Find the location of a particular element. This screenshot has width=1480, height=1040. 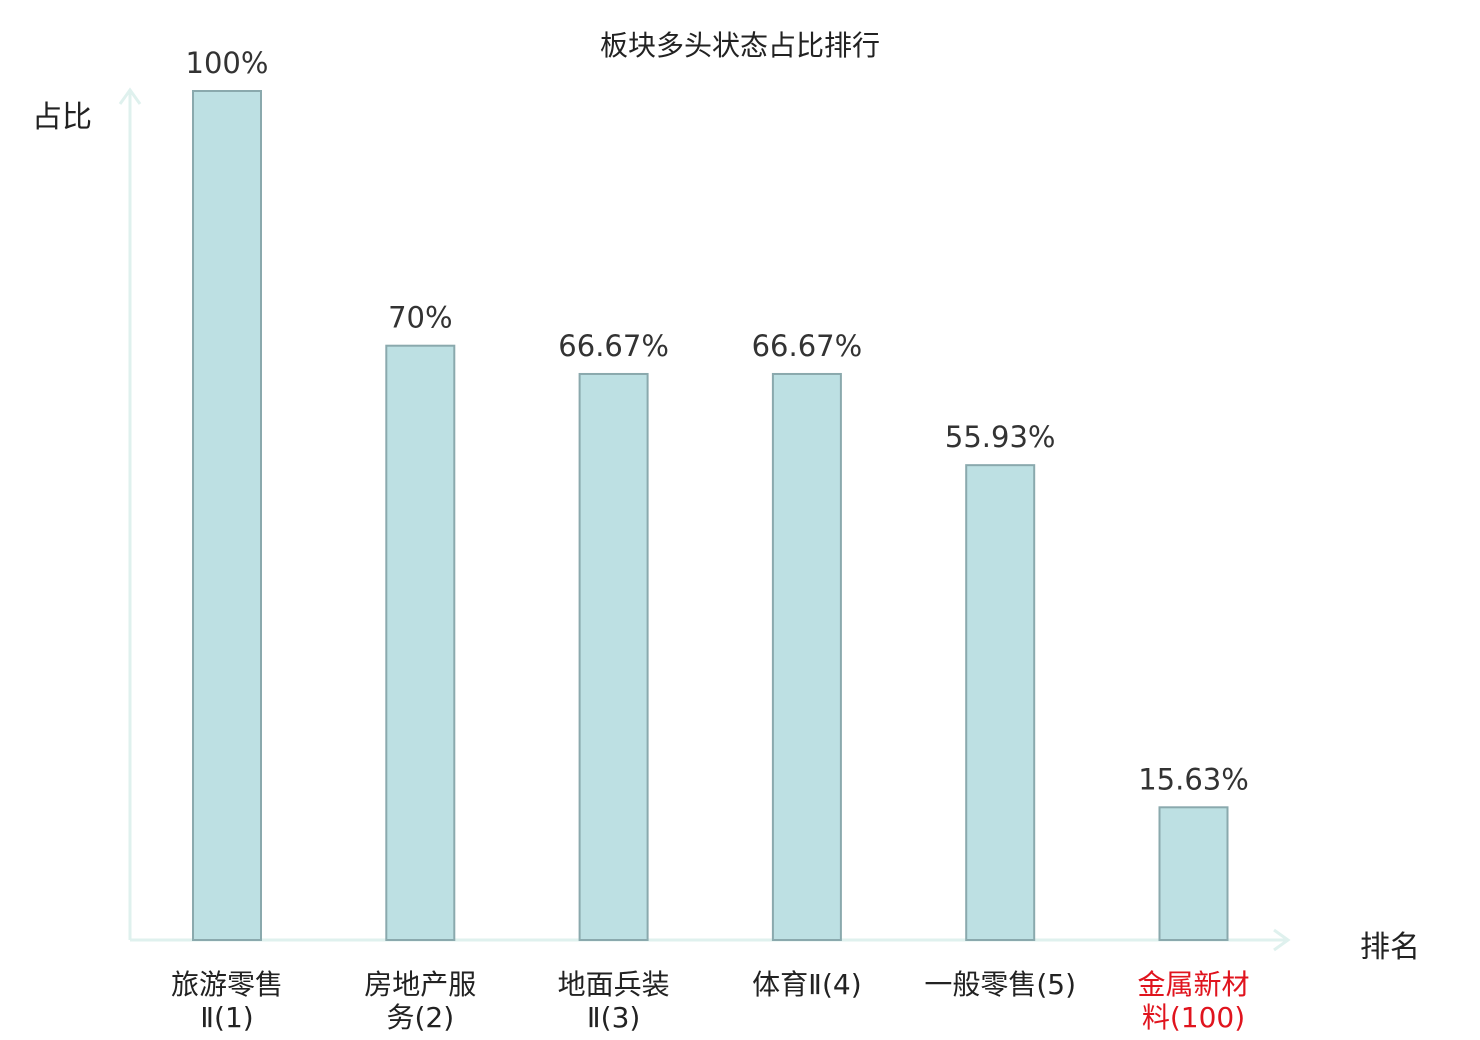

y-axis-label: 占比 is located at coordinates (62, 117).